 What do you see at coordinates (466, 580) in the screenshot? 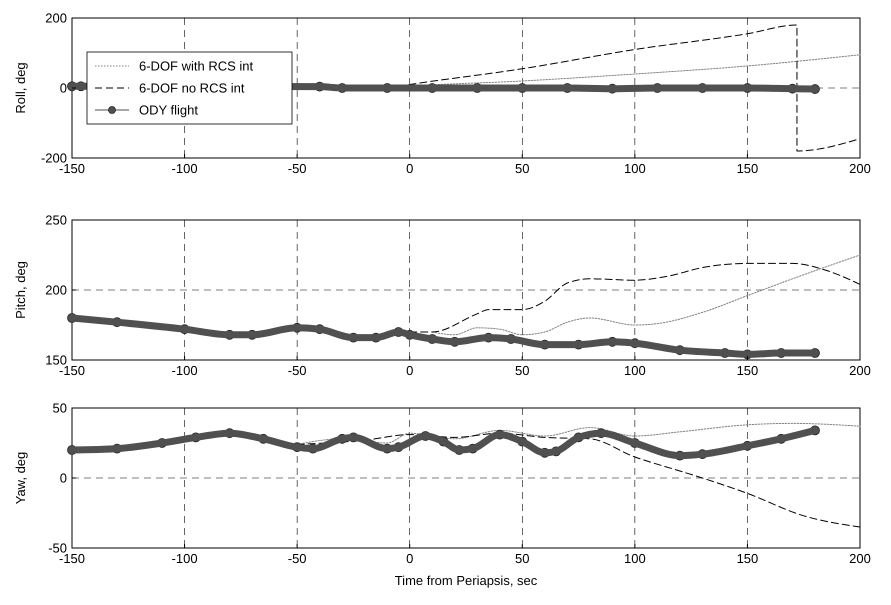
I see `x-axis-title: Time from Periapsis, sec` at bounding box center [466, 580].